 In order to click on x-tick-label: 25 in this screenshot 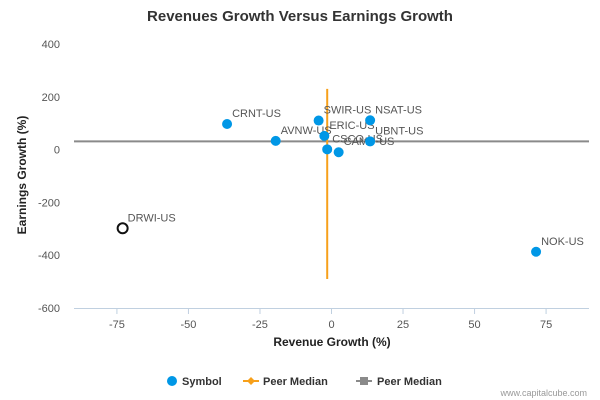, I will do `click(403, 325)`.